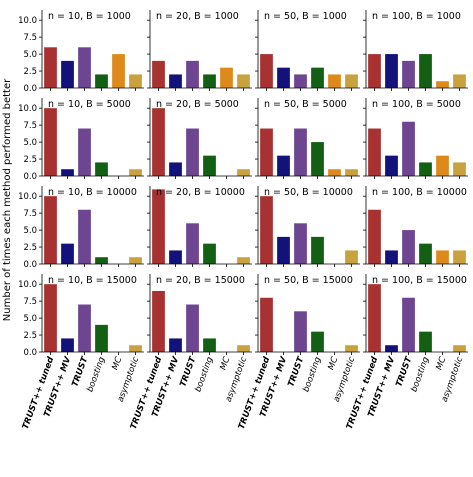 The image size is (473, 477). I want to click on panel-title: n = 10, B = 10000, so click(92, 192).